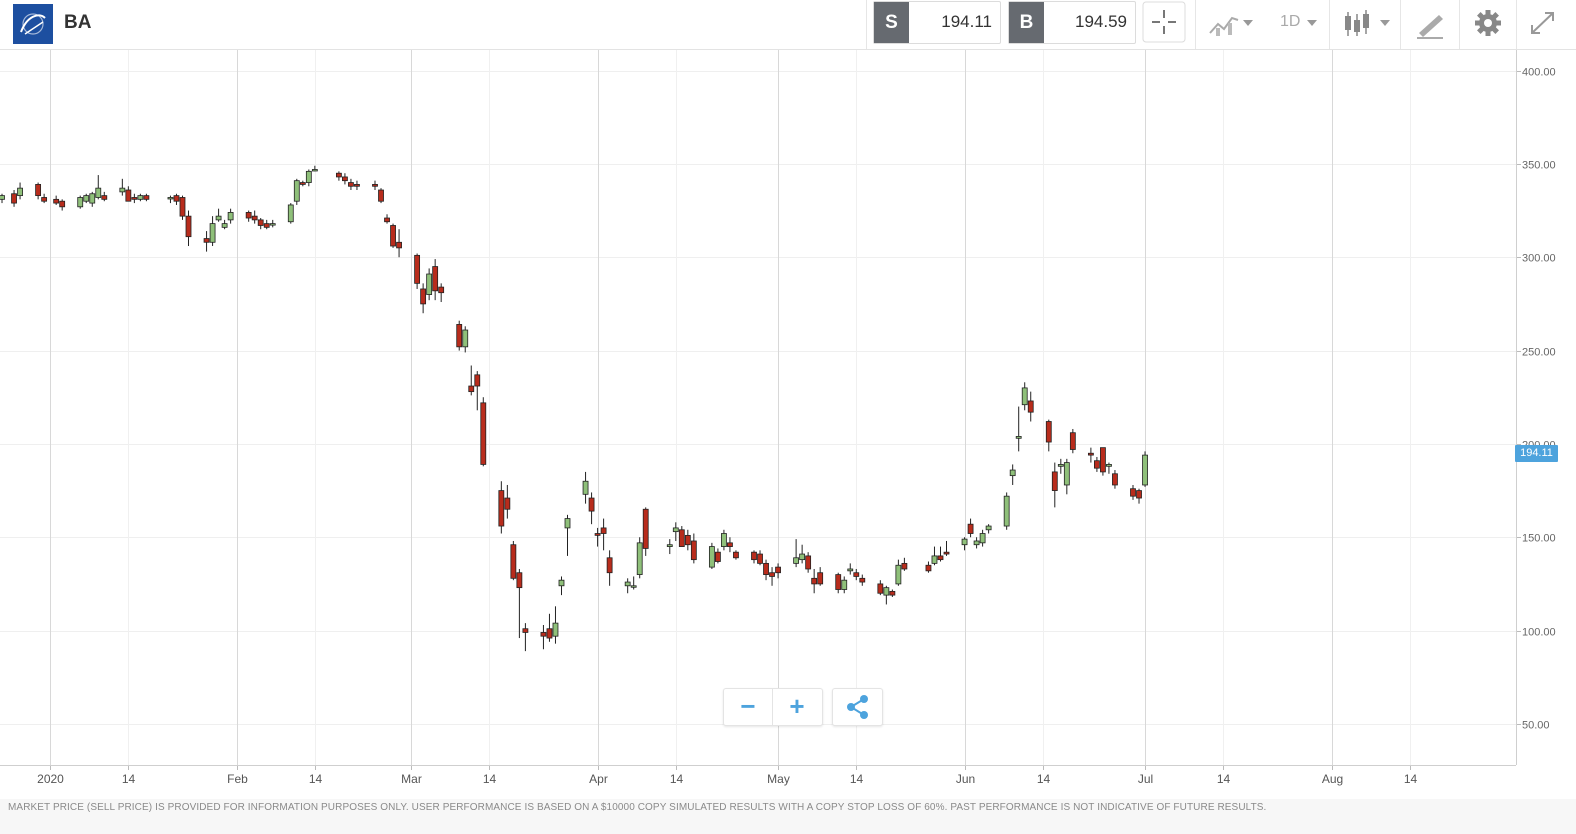  I want to click on candle-style-dropdown, so click(1364, 24).